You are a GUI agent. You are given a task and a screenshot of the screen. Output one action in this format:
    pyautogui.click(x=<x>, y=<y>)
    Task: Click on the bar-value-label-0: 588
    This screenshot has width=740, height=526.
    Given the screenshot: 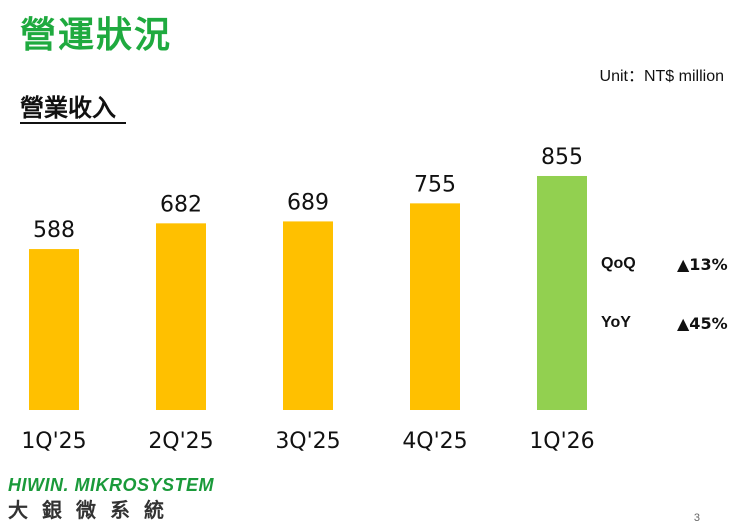 What is the action you would take?
    pyautogui.click(x=54, y=230)
    